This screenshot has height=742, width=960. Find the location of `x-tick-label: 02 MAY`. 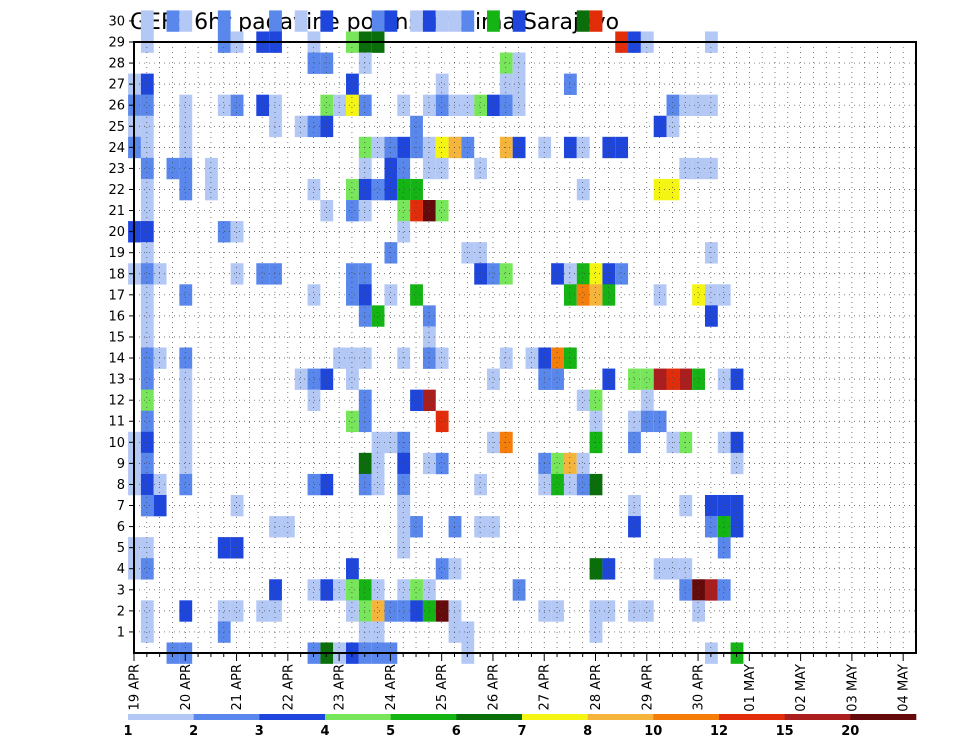

x-tick-label: 02 MAY is located at coordinates (801, 688).